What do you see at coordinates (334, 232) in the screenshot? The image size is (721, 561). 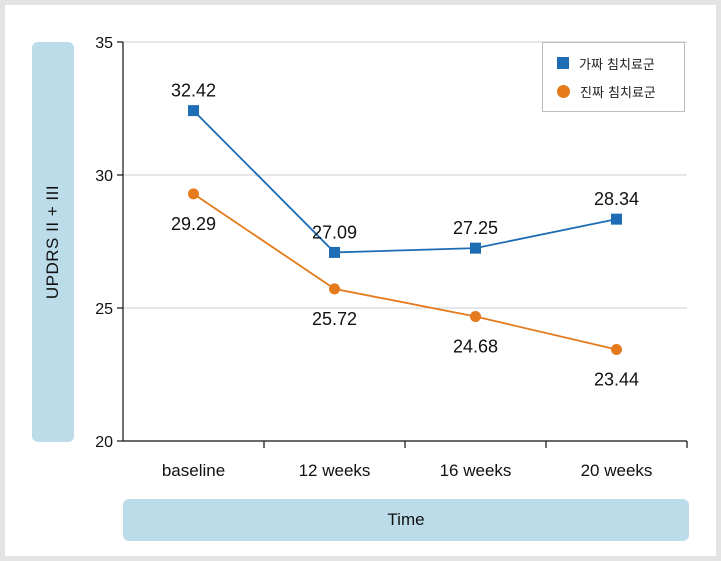 I see `data-label: 27.09` at bounding box center [334, 232].